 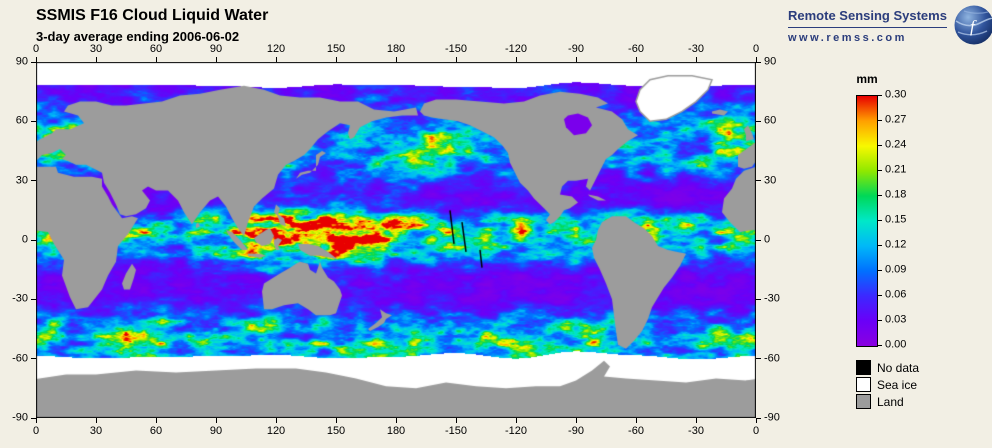 What do you see at coordinates (216, 431) in the screenshot?
I see `lon-tick-label-bottom: 90` at bounding box center [216, 431].